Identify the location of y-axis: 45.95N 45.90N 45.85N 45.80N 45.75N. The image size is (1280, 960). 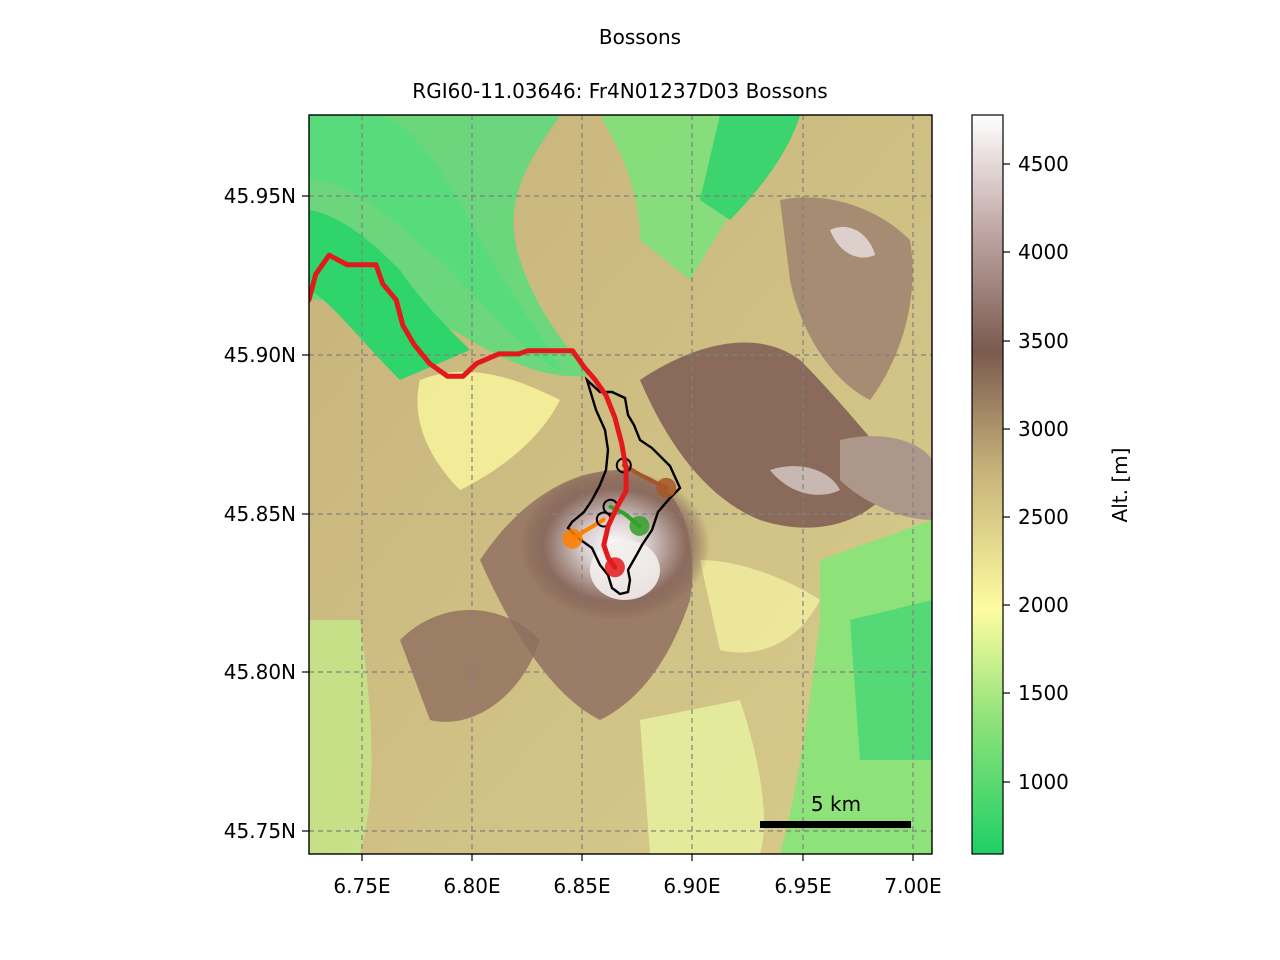
(266, 513).